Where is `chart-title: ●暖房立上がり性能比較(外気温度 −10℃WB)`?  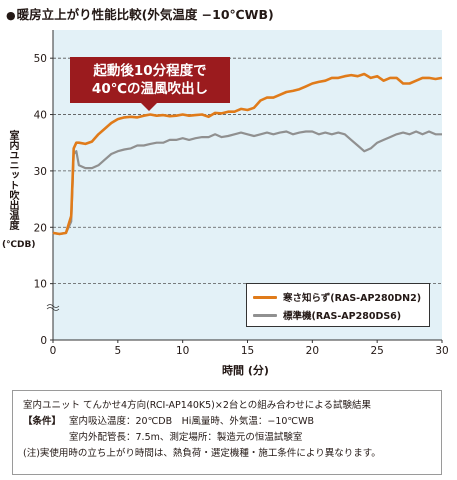 chart-title: ●暖房立上がり性能比較(外気温度 −10℃WB) is located at coordinates (140, 13).